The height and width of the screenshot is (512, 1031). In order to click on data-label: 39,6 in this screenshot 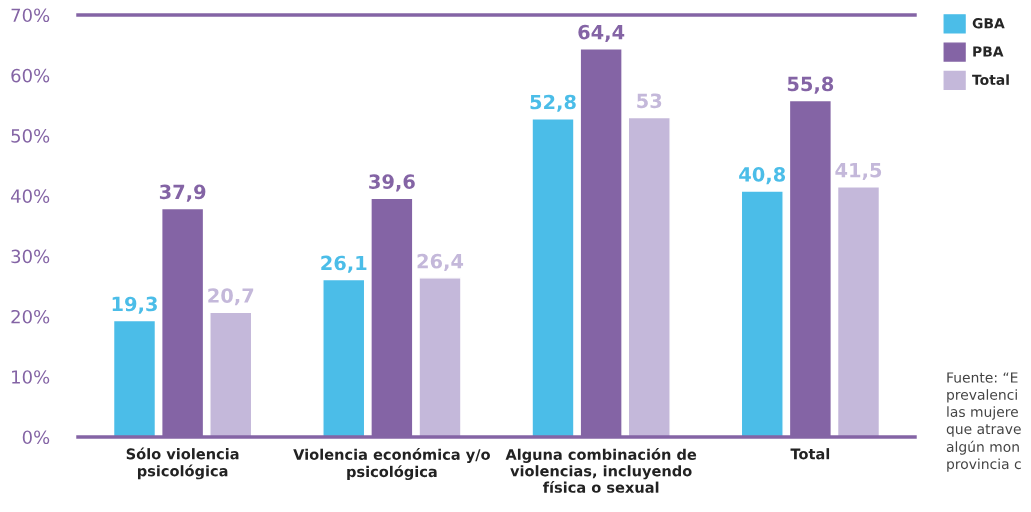, I will do `click(392, 183)`.